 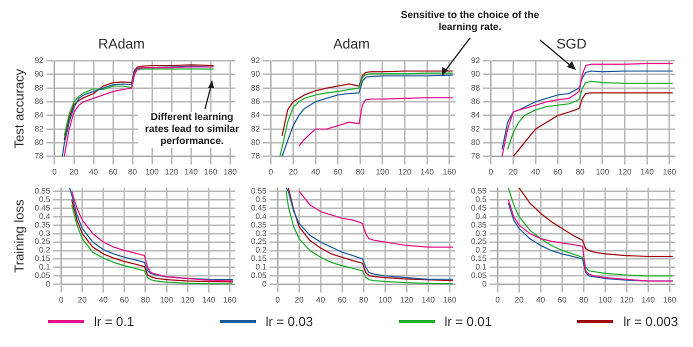 What do you see at coordinates (42, 275) in the screenshot?
I see `y-tick-label: 0.05` at bounding box center [42, 275].